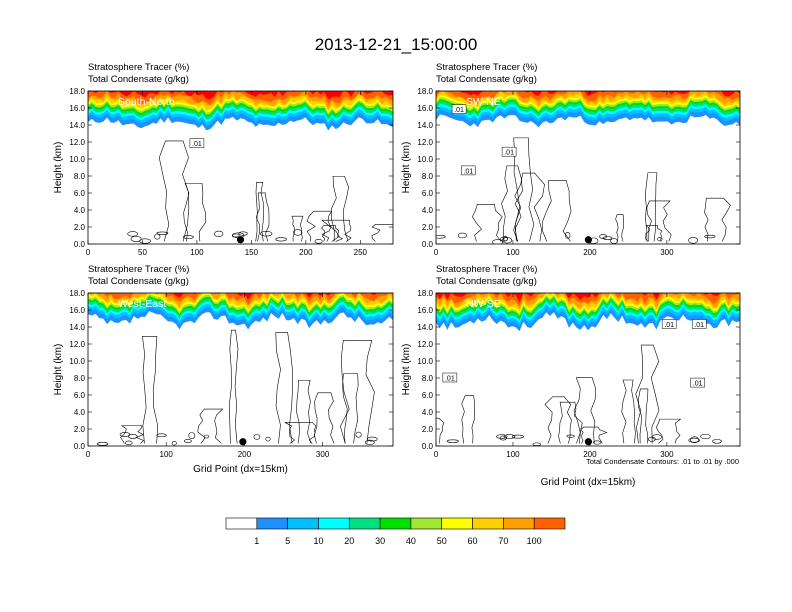  What do you see at coordinates (256, 541) in the screenshot?
I see `colorbar-label: 1` at bounding box center [256, 541].